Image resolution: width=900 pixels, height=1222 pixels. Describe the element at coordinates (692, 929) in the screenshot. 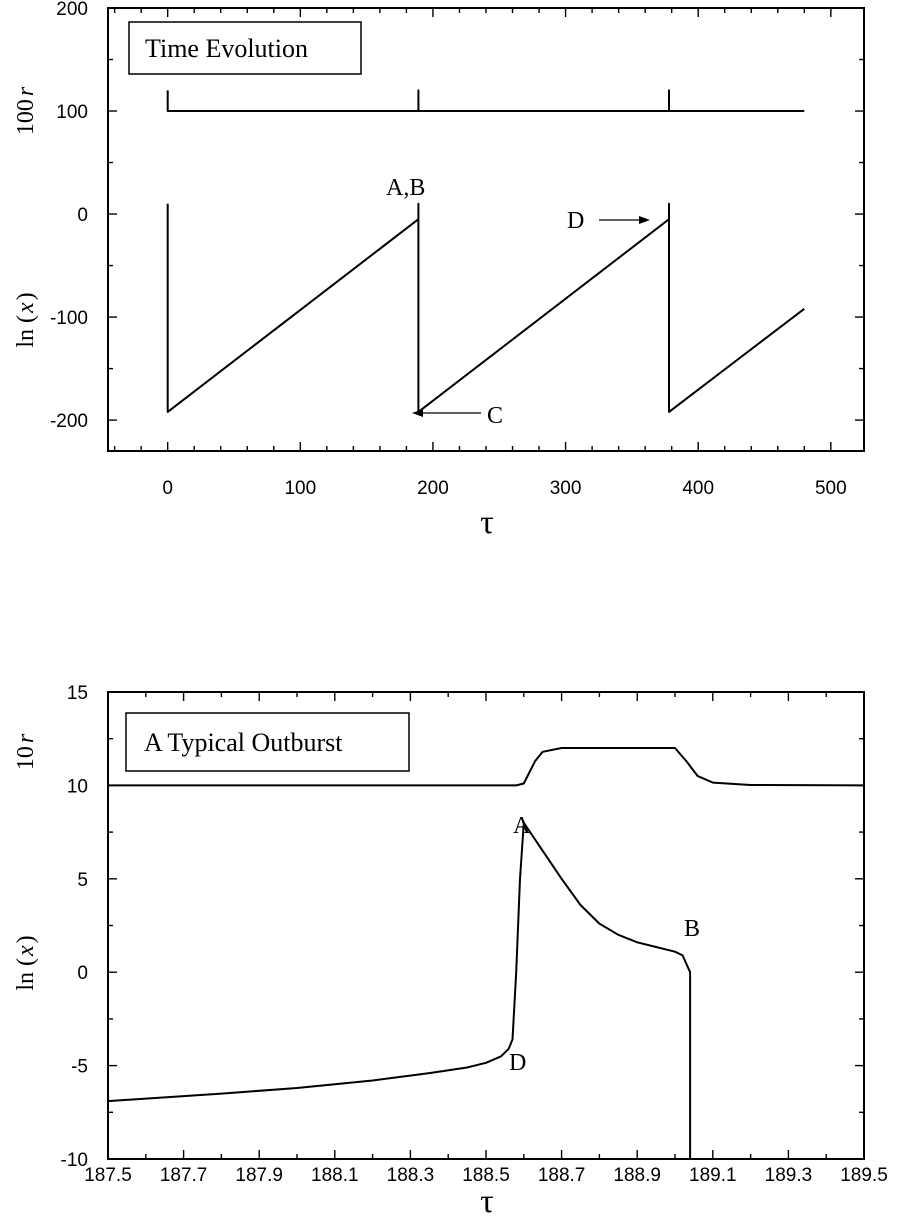

I see `bottom-annotation-b: B` at that location.